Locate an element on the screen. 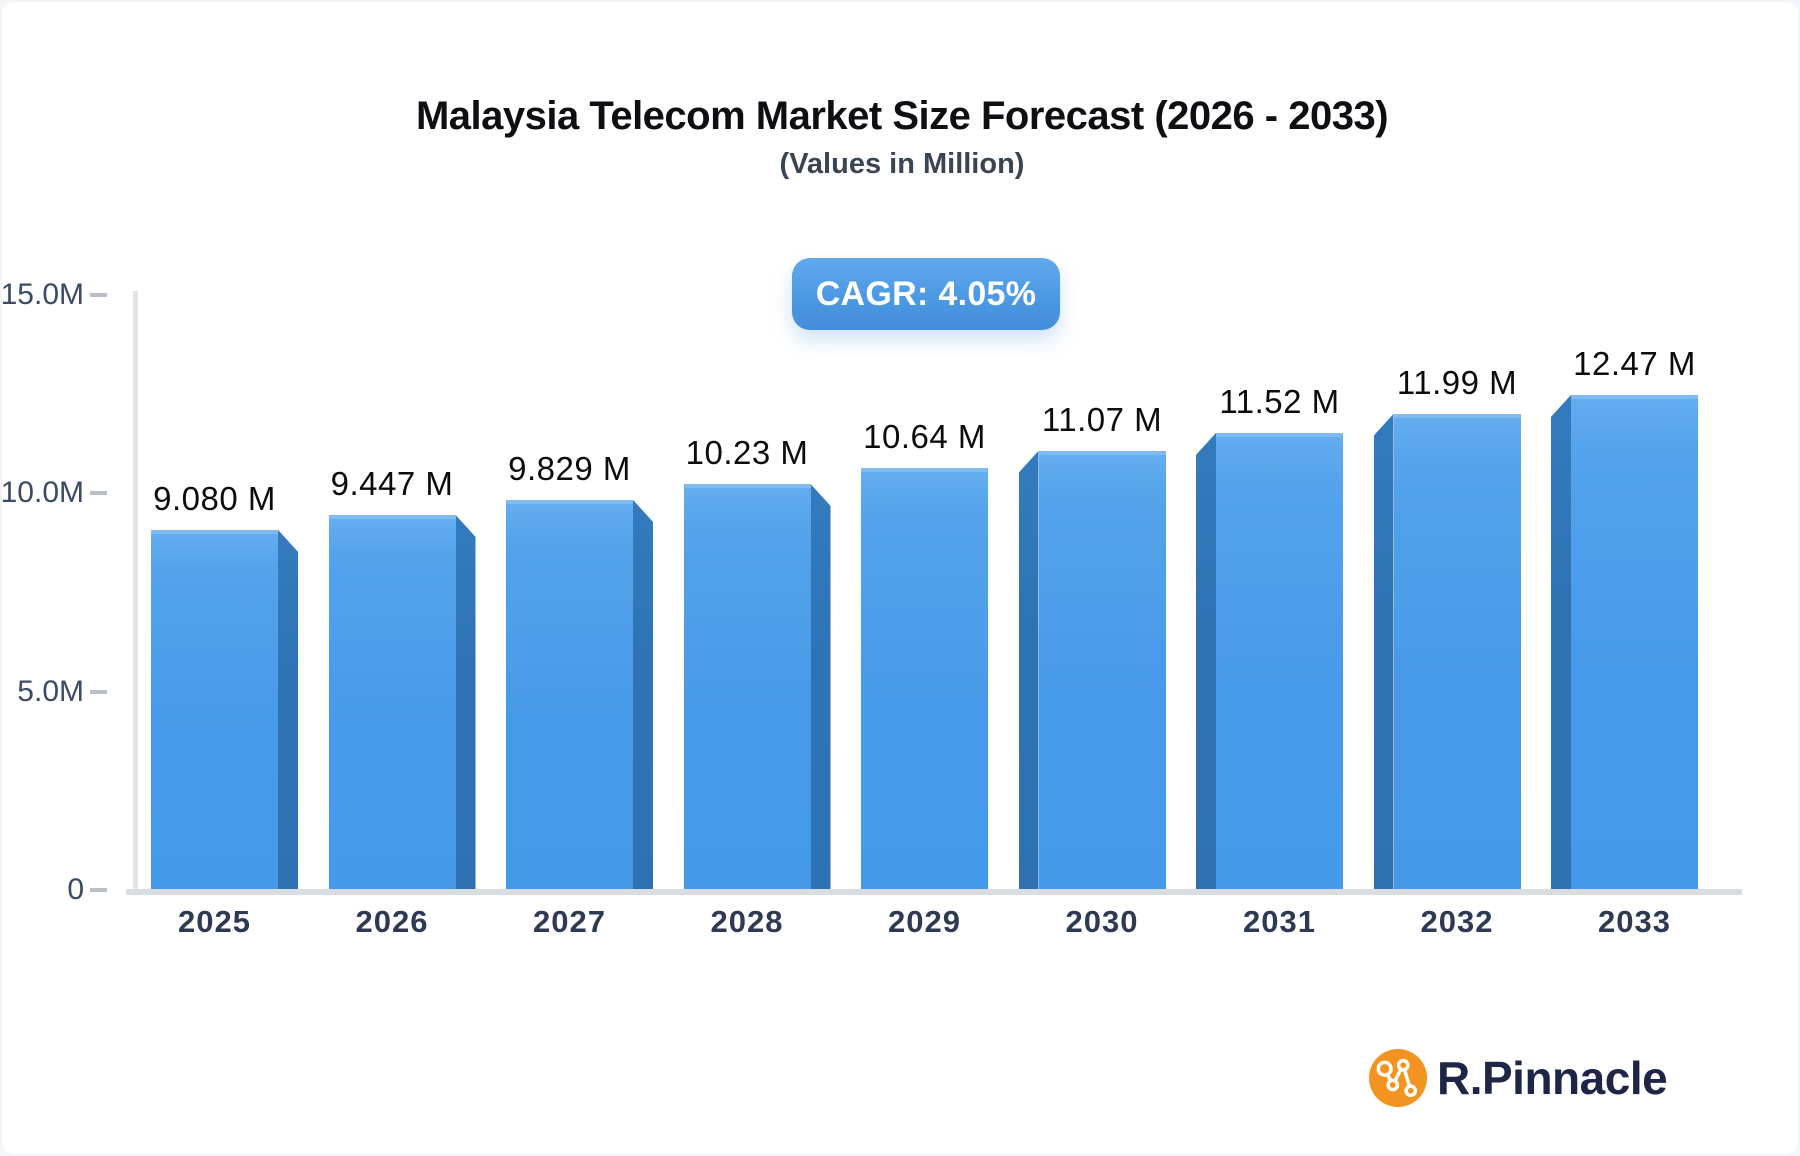 The image size is (1800, 1156). x-tick-label-2026: 2026 is located at coordinates (392, 921).